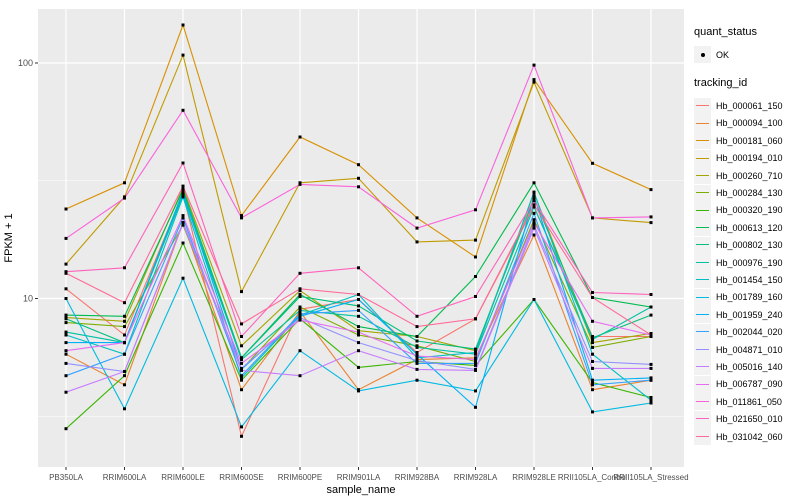  Describe the element at coordinates (650, 477) in the screenshot. I see `x-tick-label: RRII105LA_Stressed` at that location.